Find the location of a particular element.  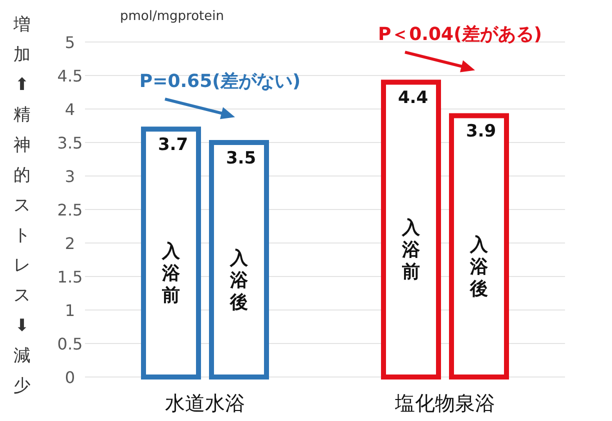

data-label: 3.9 is located at coordinates (481, 132).